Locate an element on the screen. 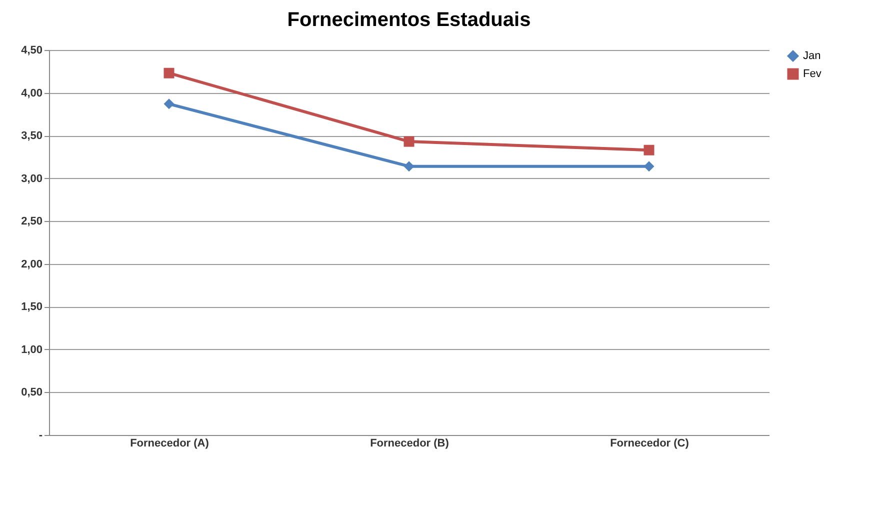 The image size is (893, 512). y-tick-label: 2,50 is located at coordinates (31, 222).